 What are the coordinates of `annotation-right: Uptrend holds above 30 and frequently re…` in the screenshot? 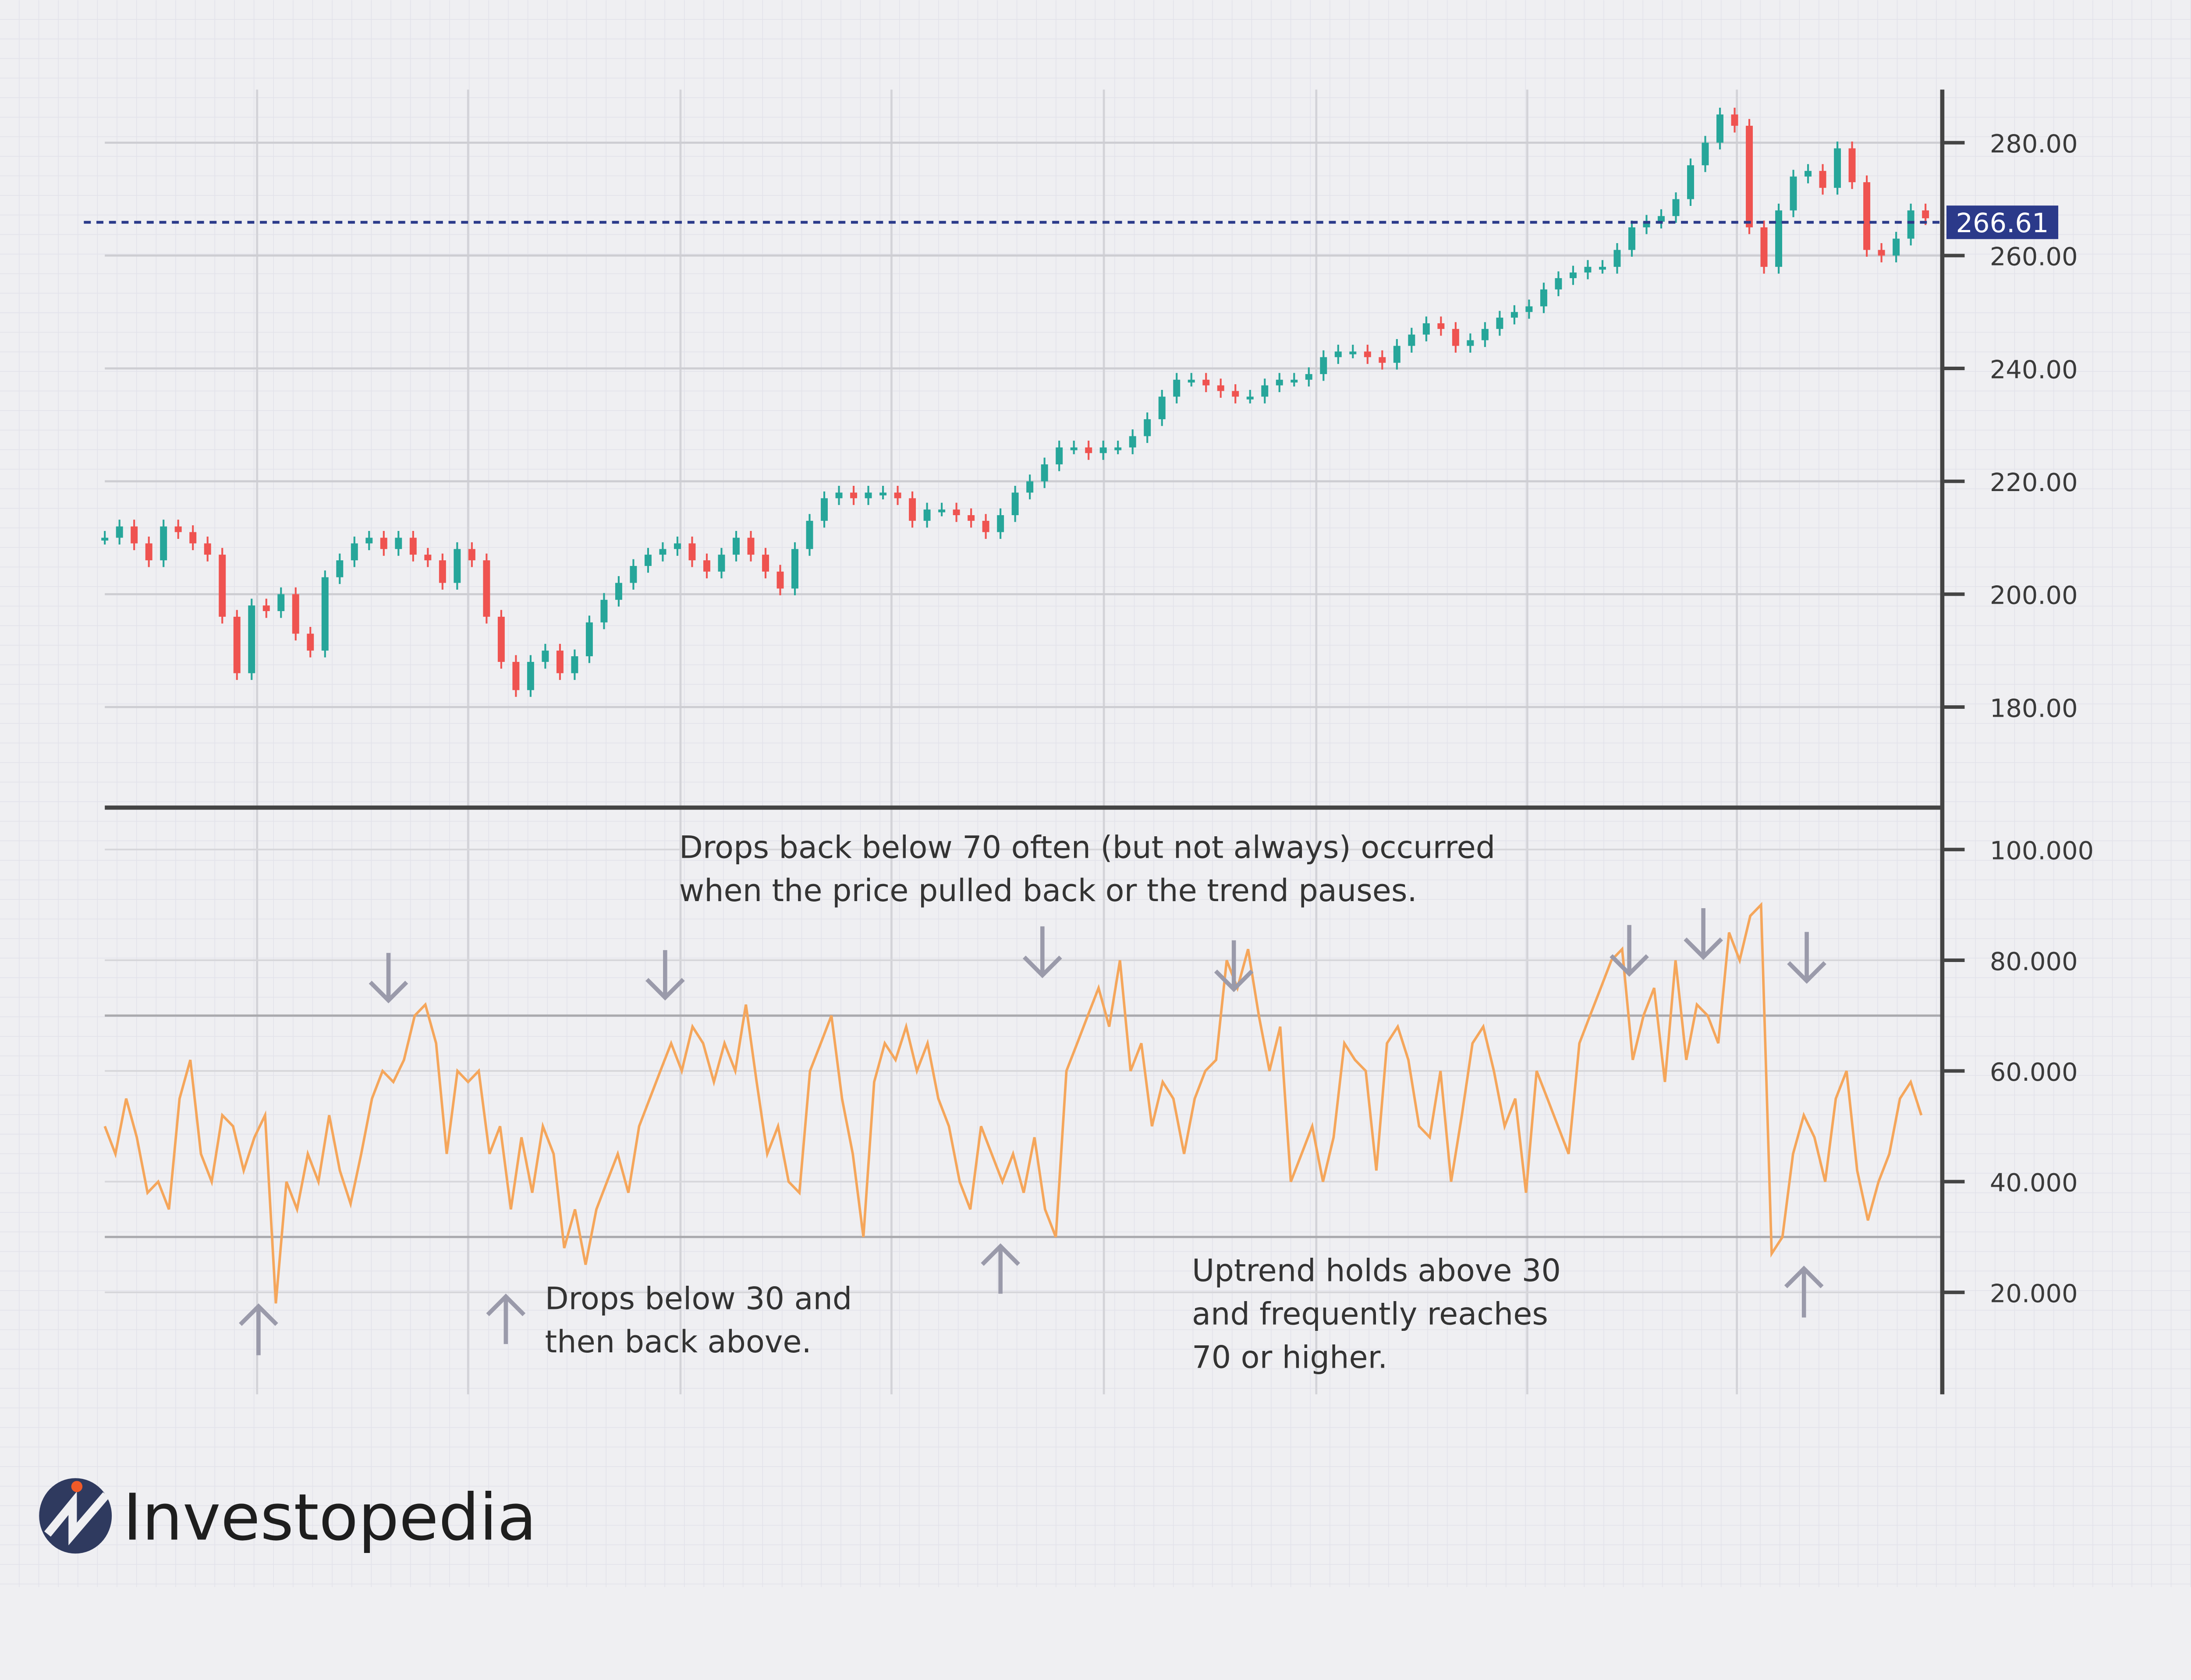 It's located at (1381, 1314).